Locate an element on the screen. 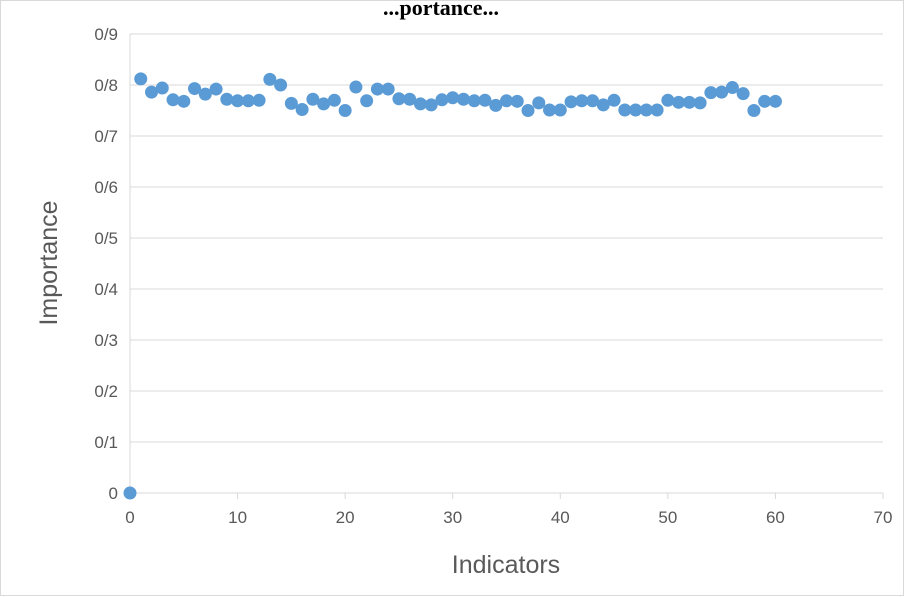 The height and width of the screenshot is (597, 904). y-tick-label: 0/6 is located at coordinates (106, 187).